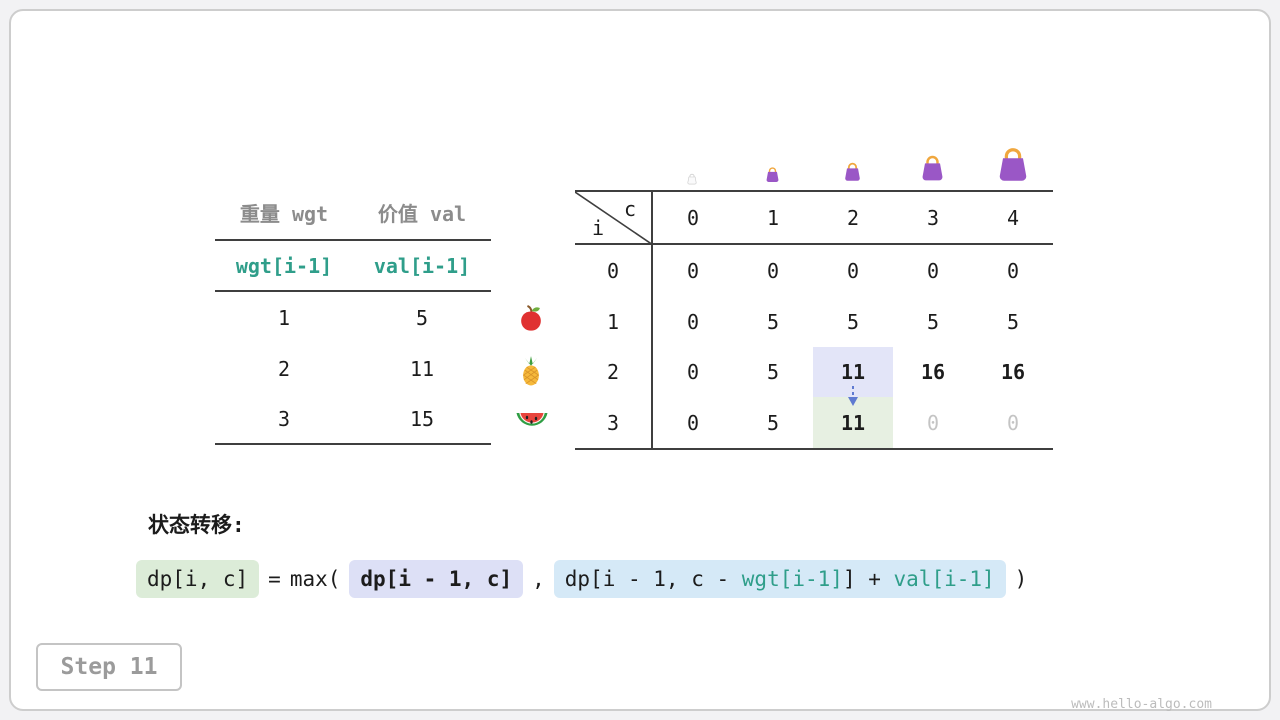  What do you see at coordinates (653, 579) in the screenshot?
I see `formula-arg2-prefix: dp[i - 1, c -` at bounding box center [653, 579].